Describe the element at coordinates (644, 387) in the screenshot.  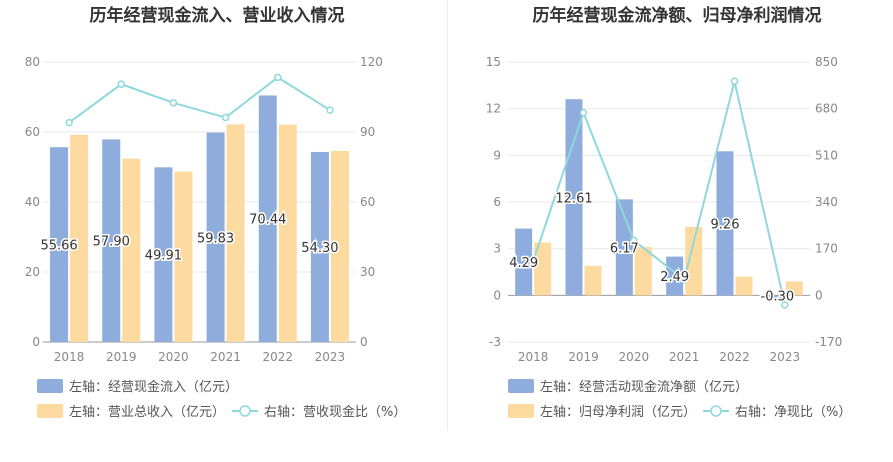
I see `legend-label: 左轴：经营活动现金流净额（亿元）` at that location.